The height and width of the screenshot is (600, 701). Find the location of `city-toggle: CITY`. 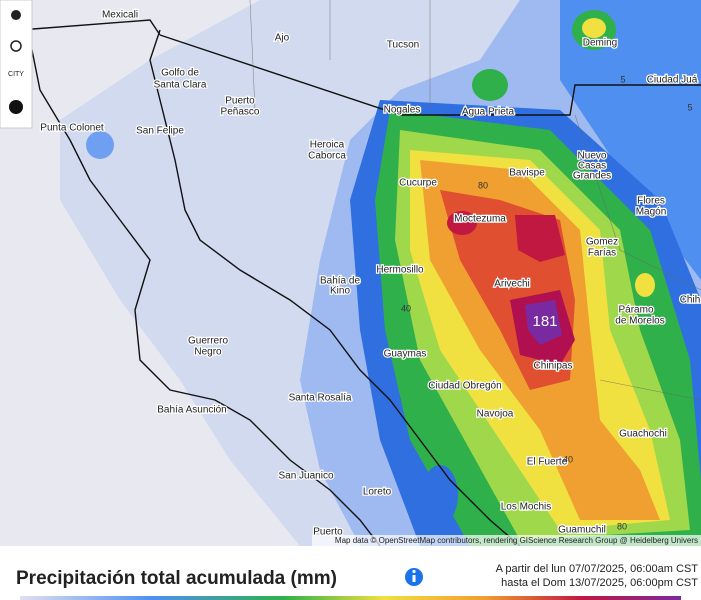

city-toggle: CITY is located at coordinates (16, 74).